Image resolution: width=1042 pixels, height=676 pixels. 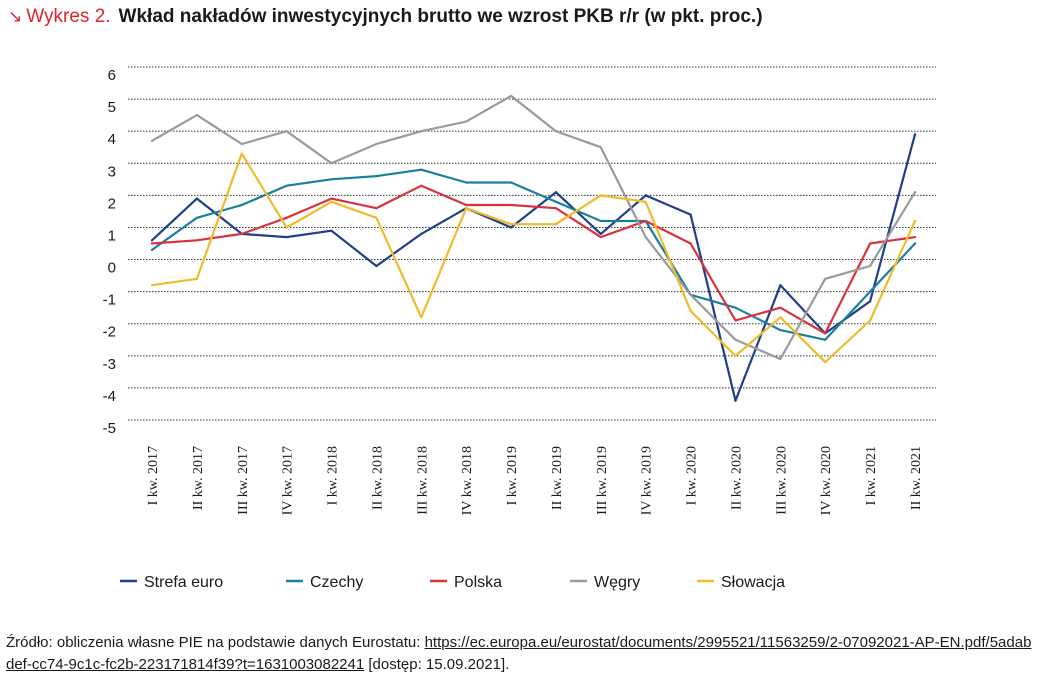 What do you see at coordinates (112, 235) in the screenshot?
I see `y-tick-label: 1` at bounding box center [112, 235].